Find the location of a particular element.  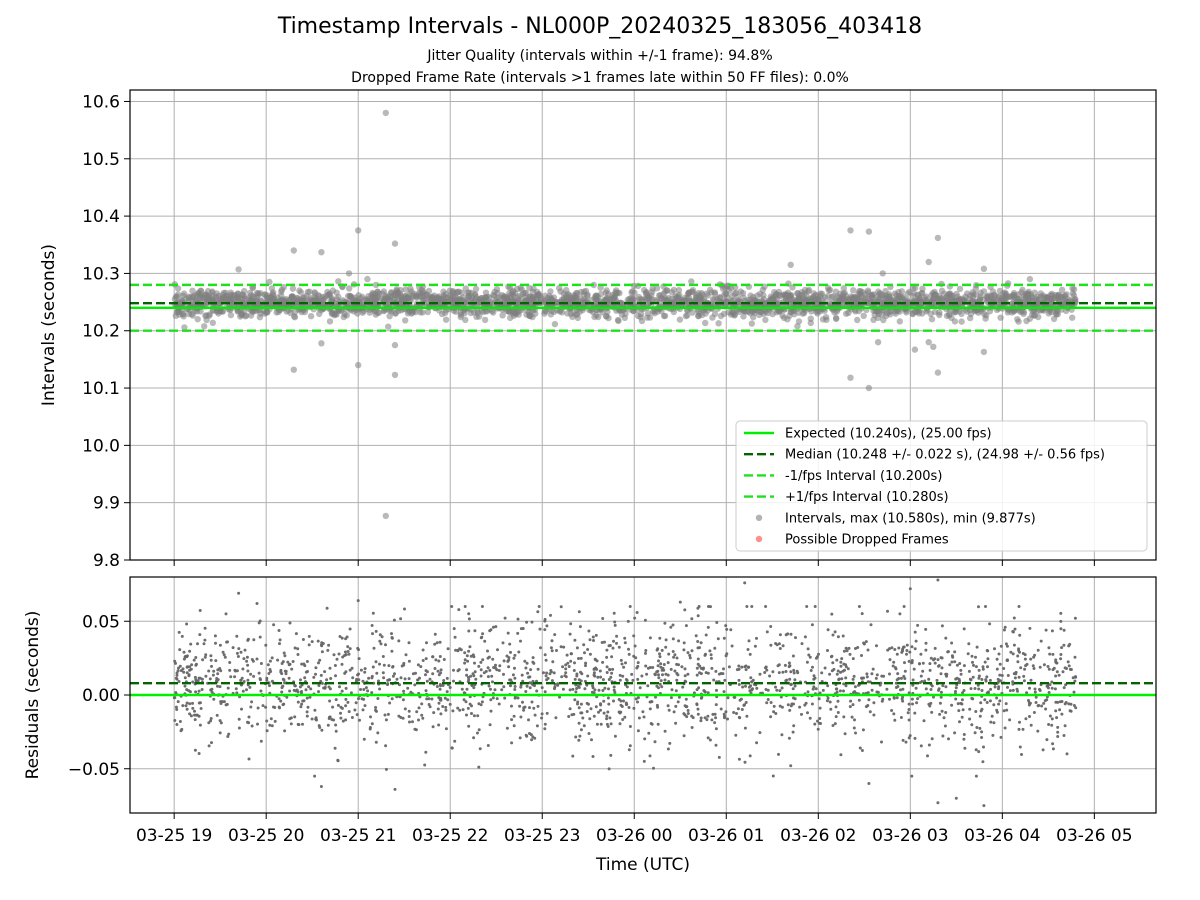

bottom-outlier-point is located at coordinates (910, 589).